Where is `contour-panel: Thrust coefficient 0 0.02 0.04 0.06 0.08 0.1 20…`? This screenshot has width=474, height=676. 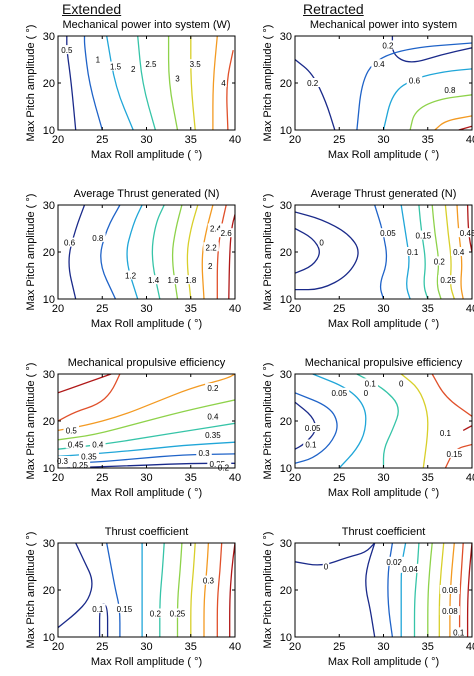
contour-panel: Thrust coefficient 0 0.02 0.04 0.06 0.08 0.1 20… is located at coordinates (355, 591).